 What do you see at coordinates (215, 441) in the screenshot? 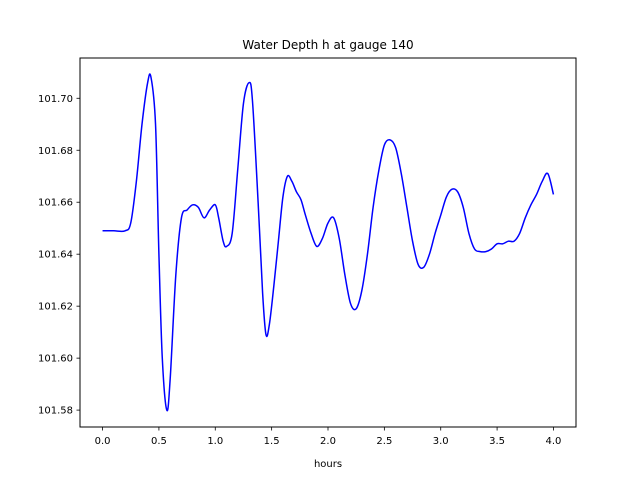
I see `x-tick-label: 1.0` at bounding box center [215, 441].